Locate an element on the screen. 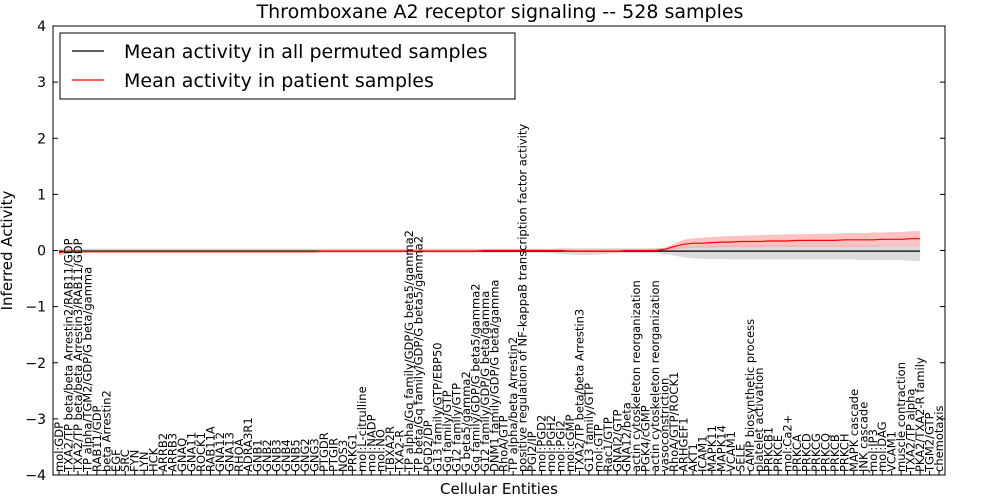  x-tick-label: TGM2/GTP is located at coordinates (930, 442).